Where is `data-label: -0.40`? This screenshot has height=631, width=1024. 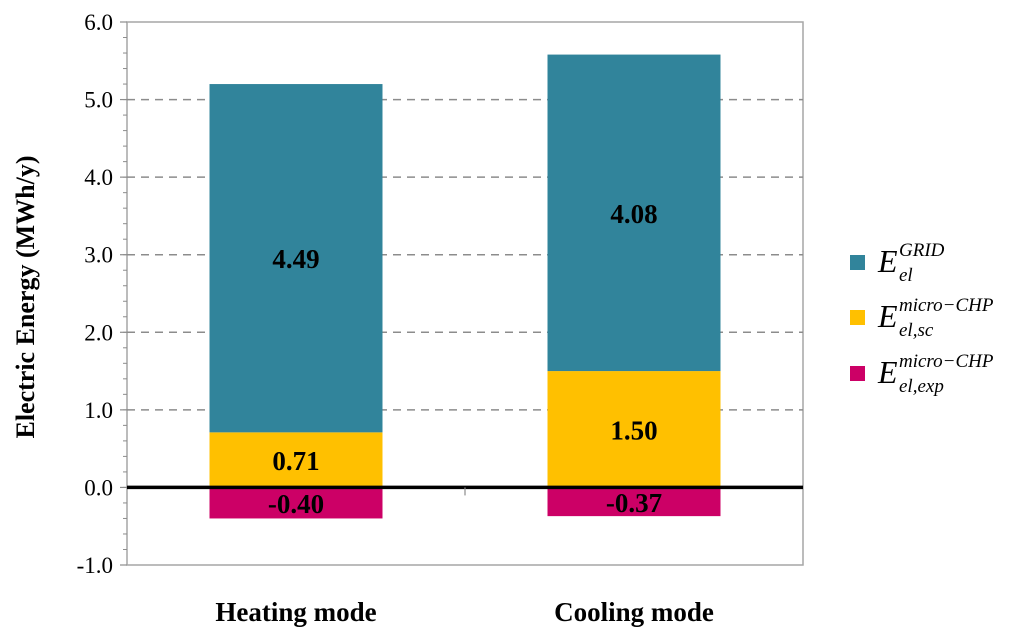 data-label: -0.40 is located at coordinates (296, 504).